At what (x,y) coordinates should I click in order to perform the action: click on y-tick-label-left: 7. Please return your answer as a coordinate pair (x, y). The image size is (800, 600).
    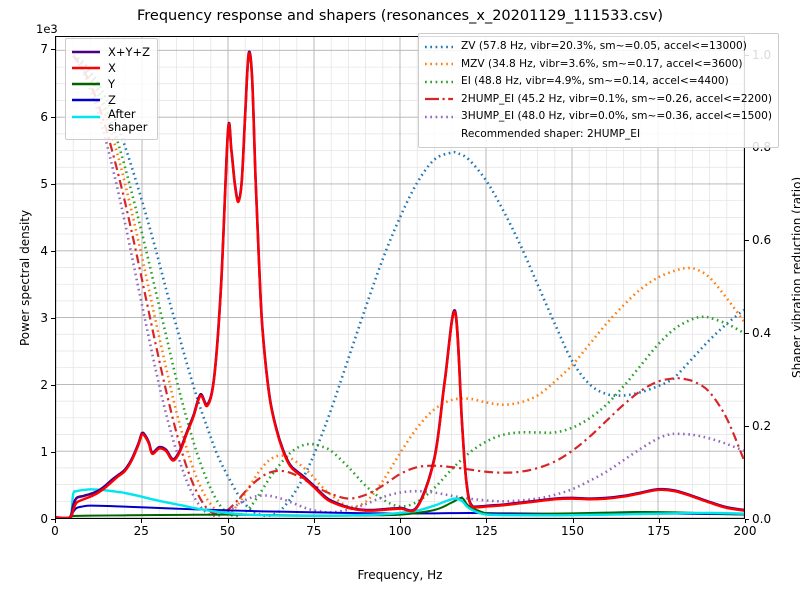
    Looking at the image, I should click on (44, 49).